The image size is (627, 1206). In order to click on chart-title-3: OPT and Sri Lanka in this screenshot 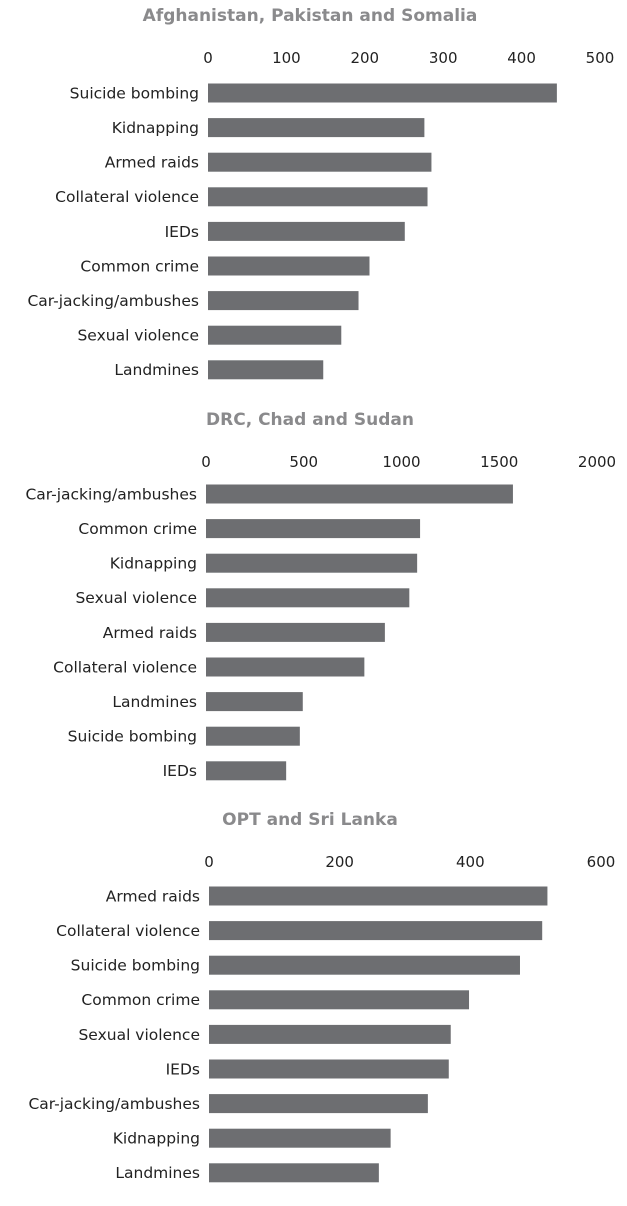, I will do `click(310, 820)`.